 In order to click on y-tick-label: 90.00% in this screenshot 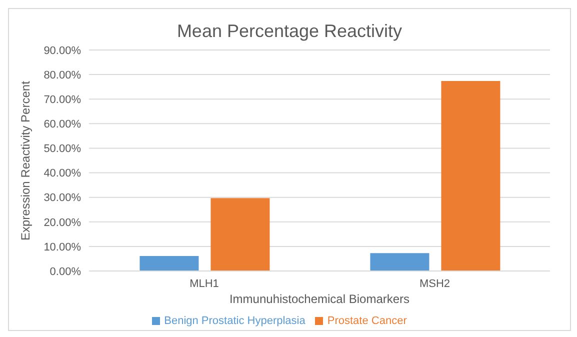, I will do `click(63, 50)`.